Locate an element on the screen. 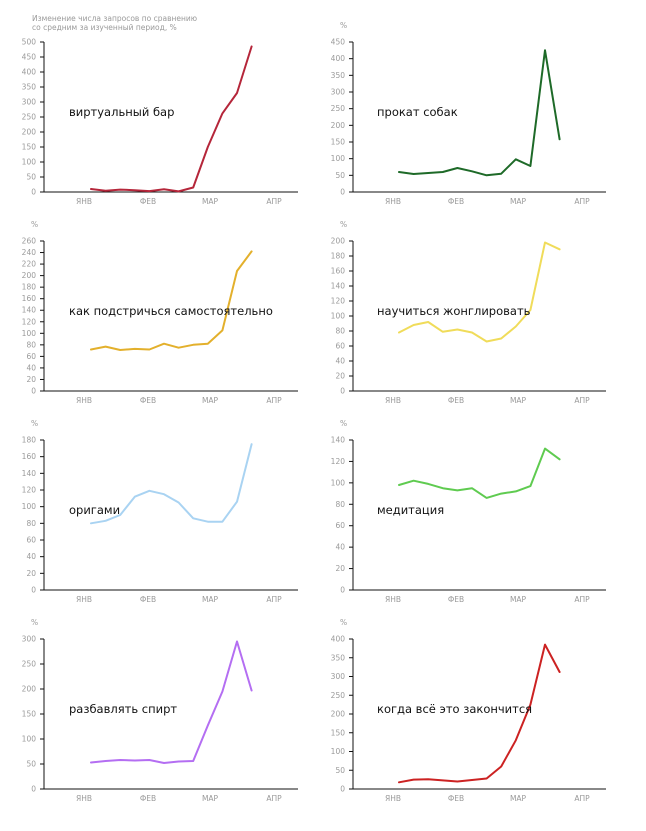 The width and height of the screenshot is (646, 831). y-tick-label: 220 is located at coordinates (29, 264).